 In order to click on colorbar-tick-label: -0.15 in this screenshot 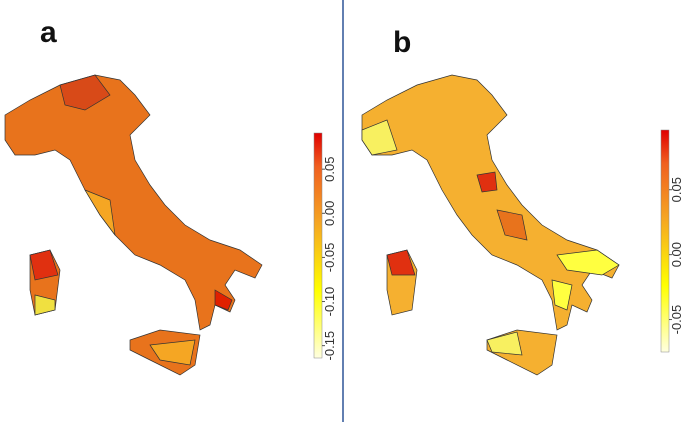, I will do `click(329, 346)`.